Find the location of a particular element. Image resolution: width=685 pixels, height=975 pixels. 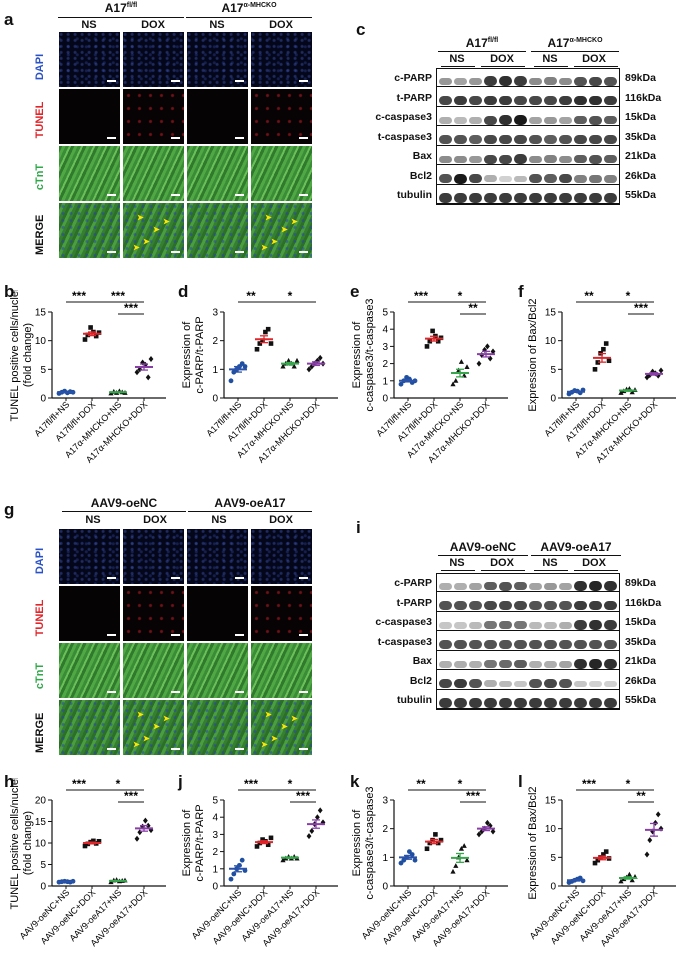

panel-label-j: j is located at coordinates (180, 781).